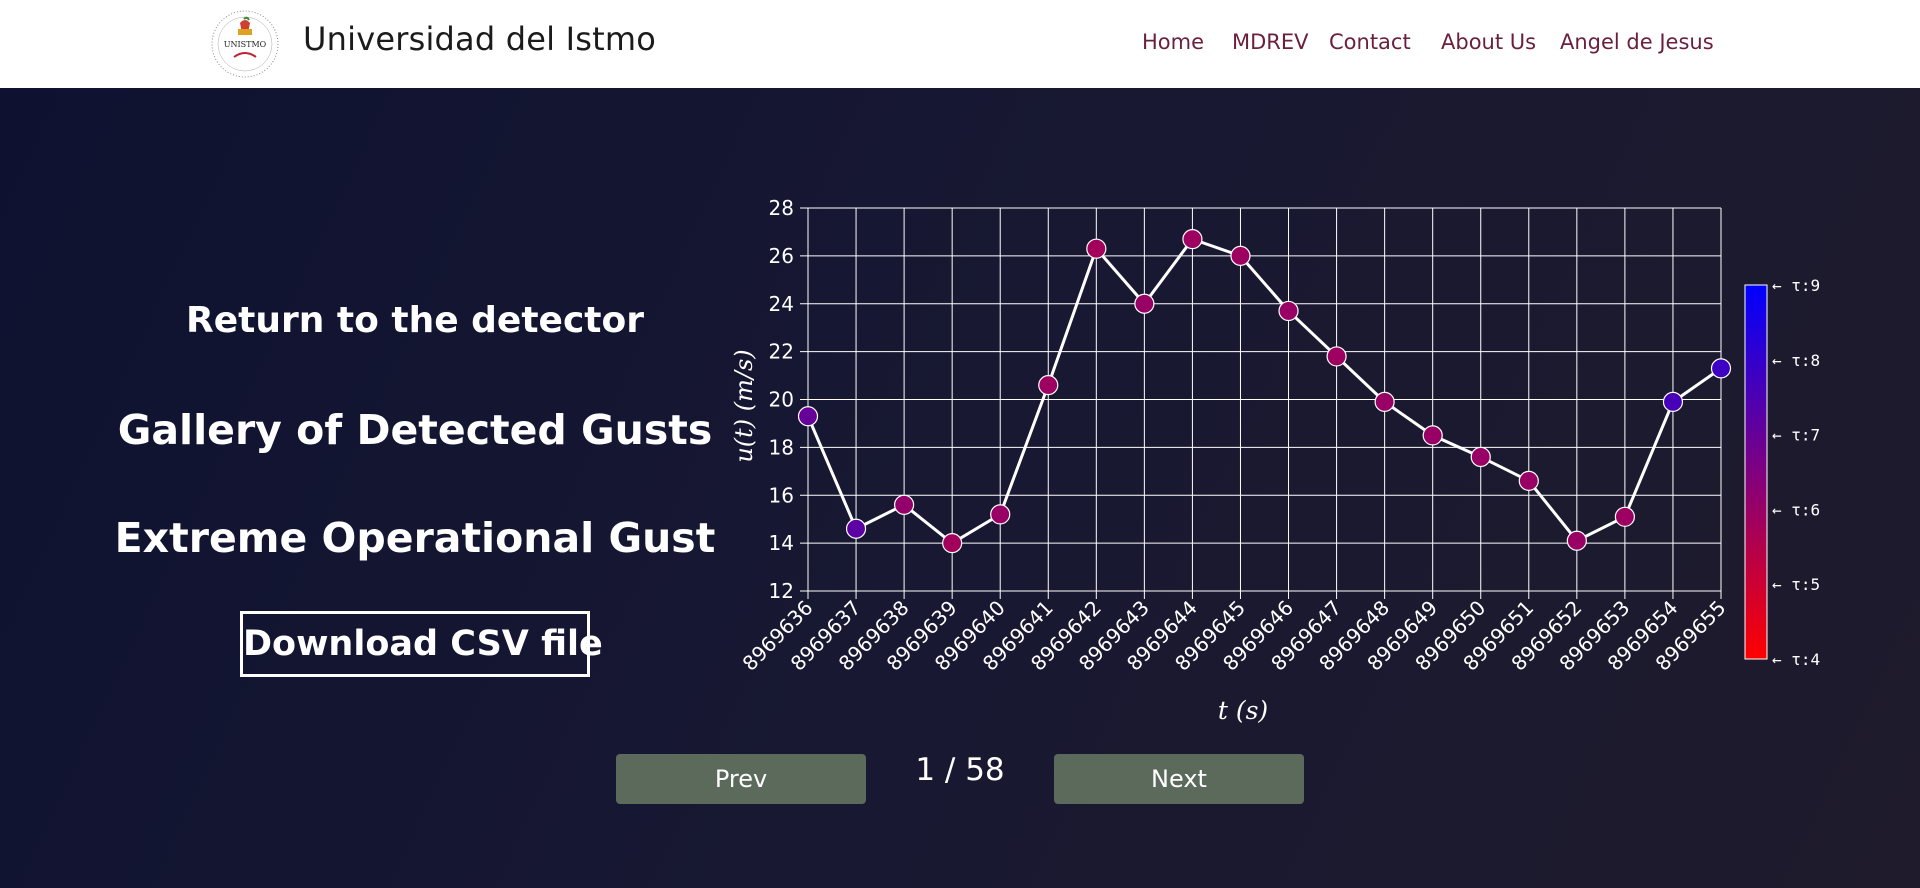  Describe the element at coordinates (781, 495) in the screenshot. I see `y-tick-label: 16` at that location.